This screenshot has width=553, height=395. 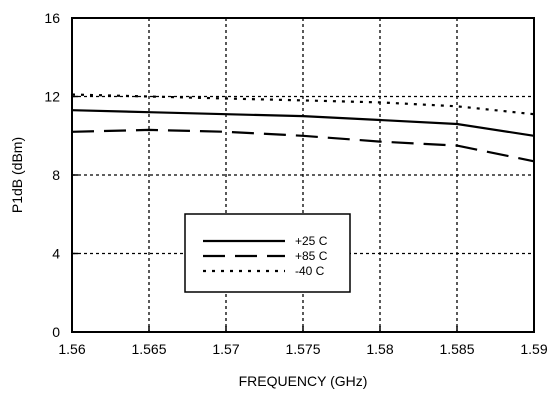 I want to click on y-tick-label: 16, so click(x=52, y=18).